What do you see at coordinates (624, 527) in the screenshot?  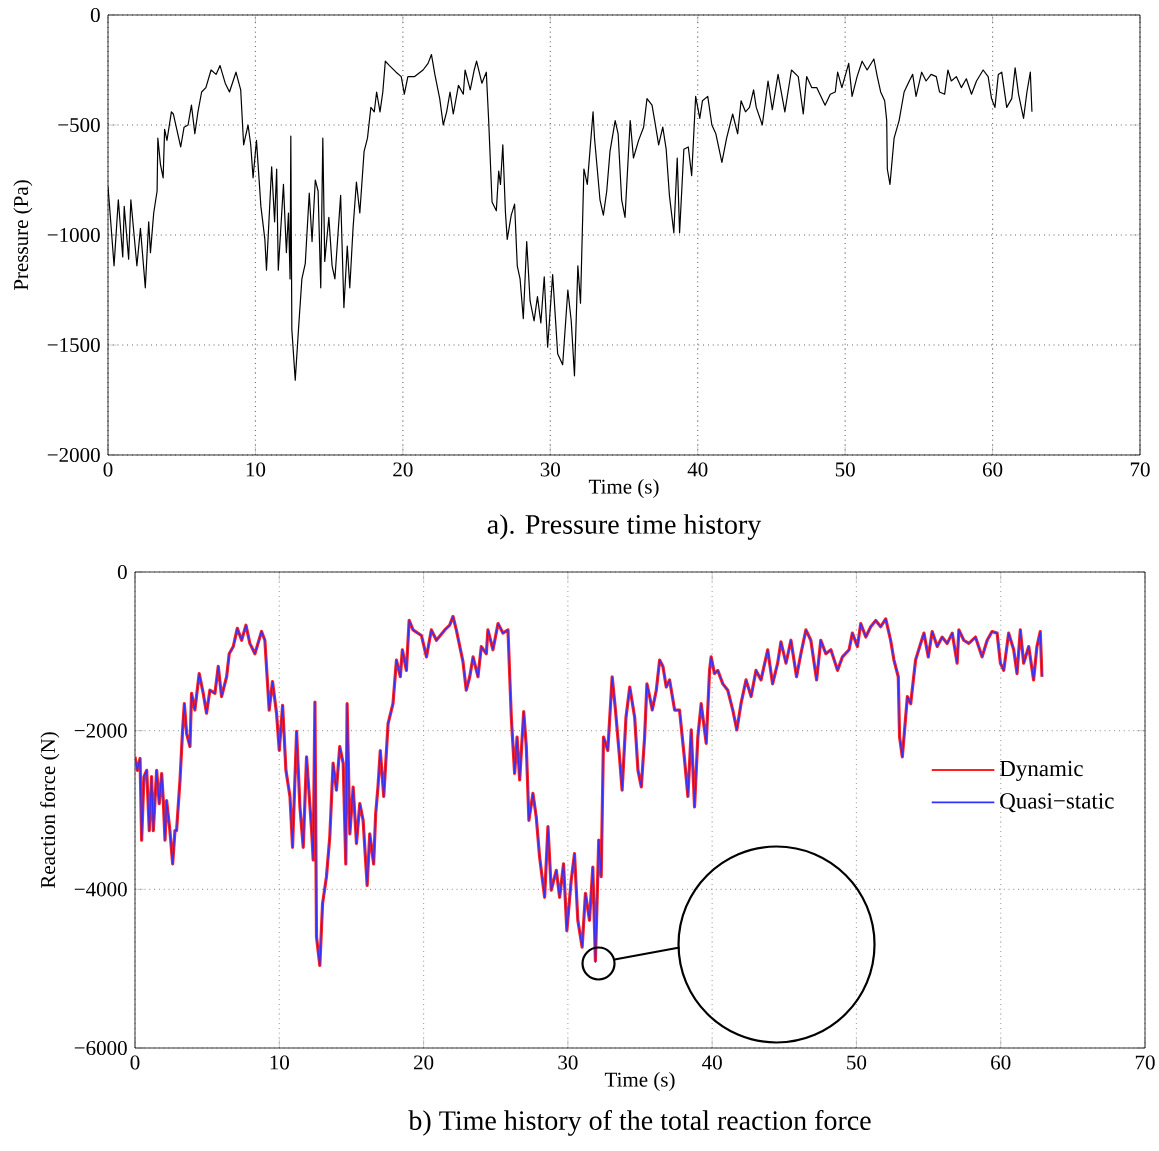 I see `text: a). Pressure time history` at bounding box center [624, 527].